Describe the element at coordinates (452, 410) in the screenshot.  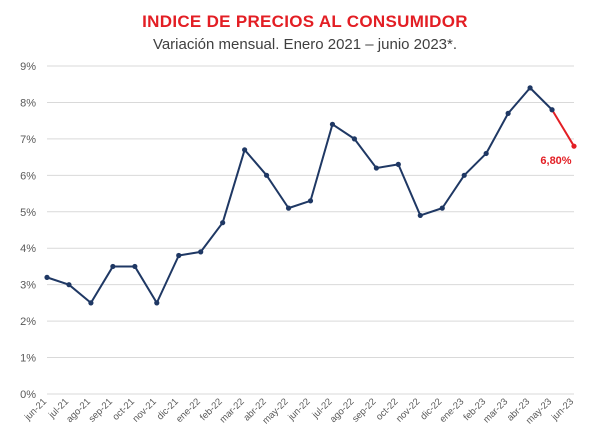
I see `x-tick-label: ene-23` at that location.